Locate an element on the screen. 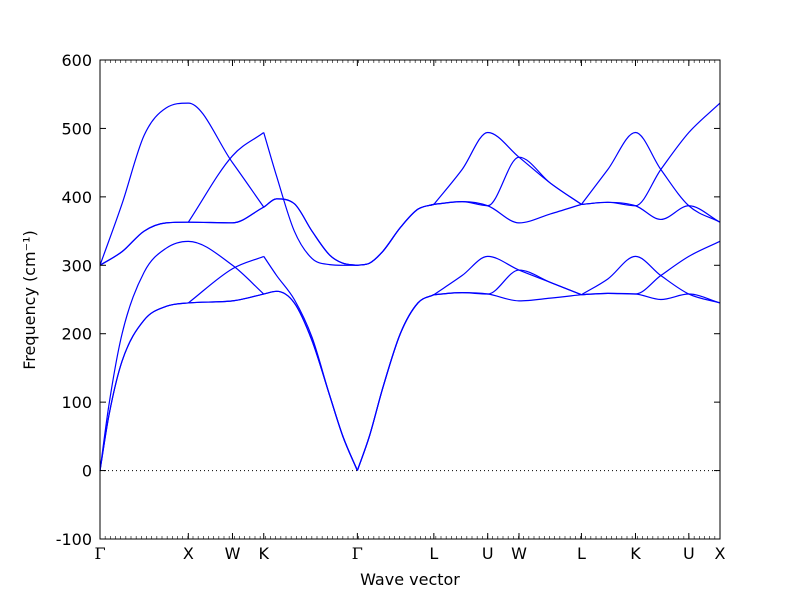  x-tick-label-8: L is located at coordinates (581, 553).